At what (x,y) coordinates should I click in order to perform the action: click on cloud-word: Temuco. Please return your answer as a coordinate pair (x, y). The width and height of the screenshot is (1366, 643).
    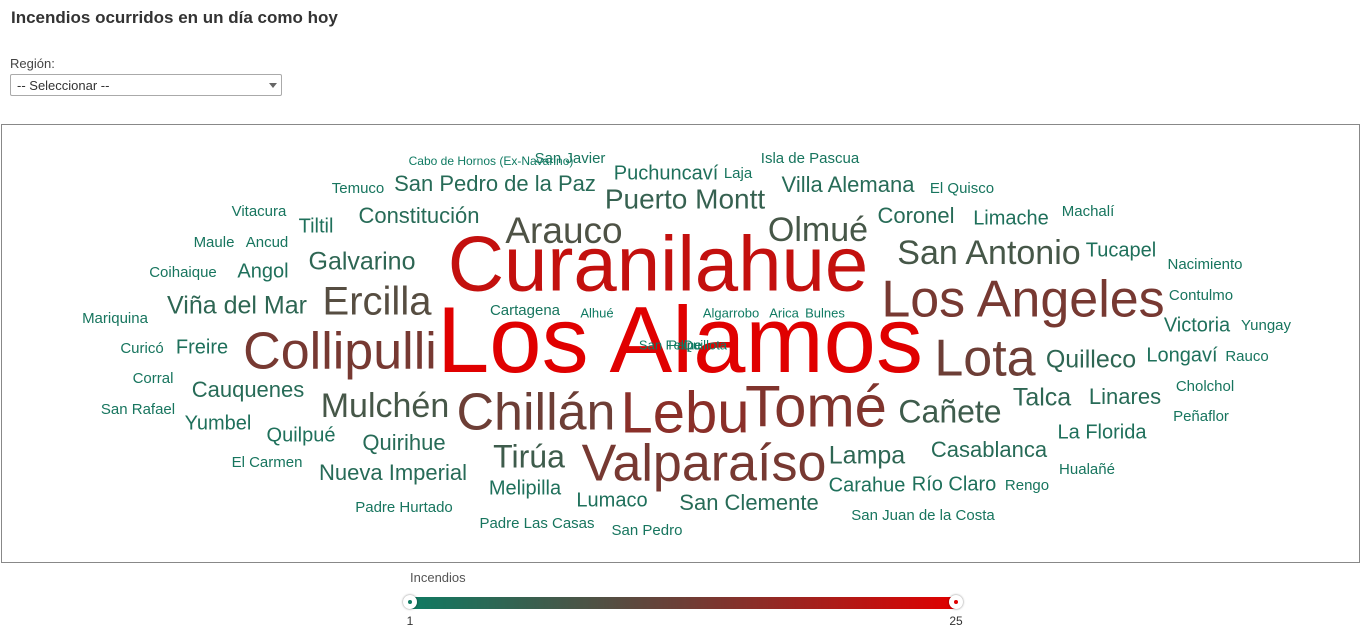
    Looking at the image, I should click on (358, 188).